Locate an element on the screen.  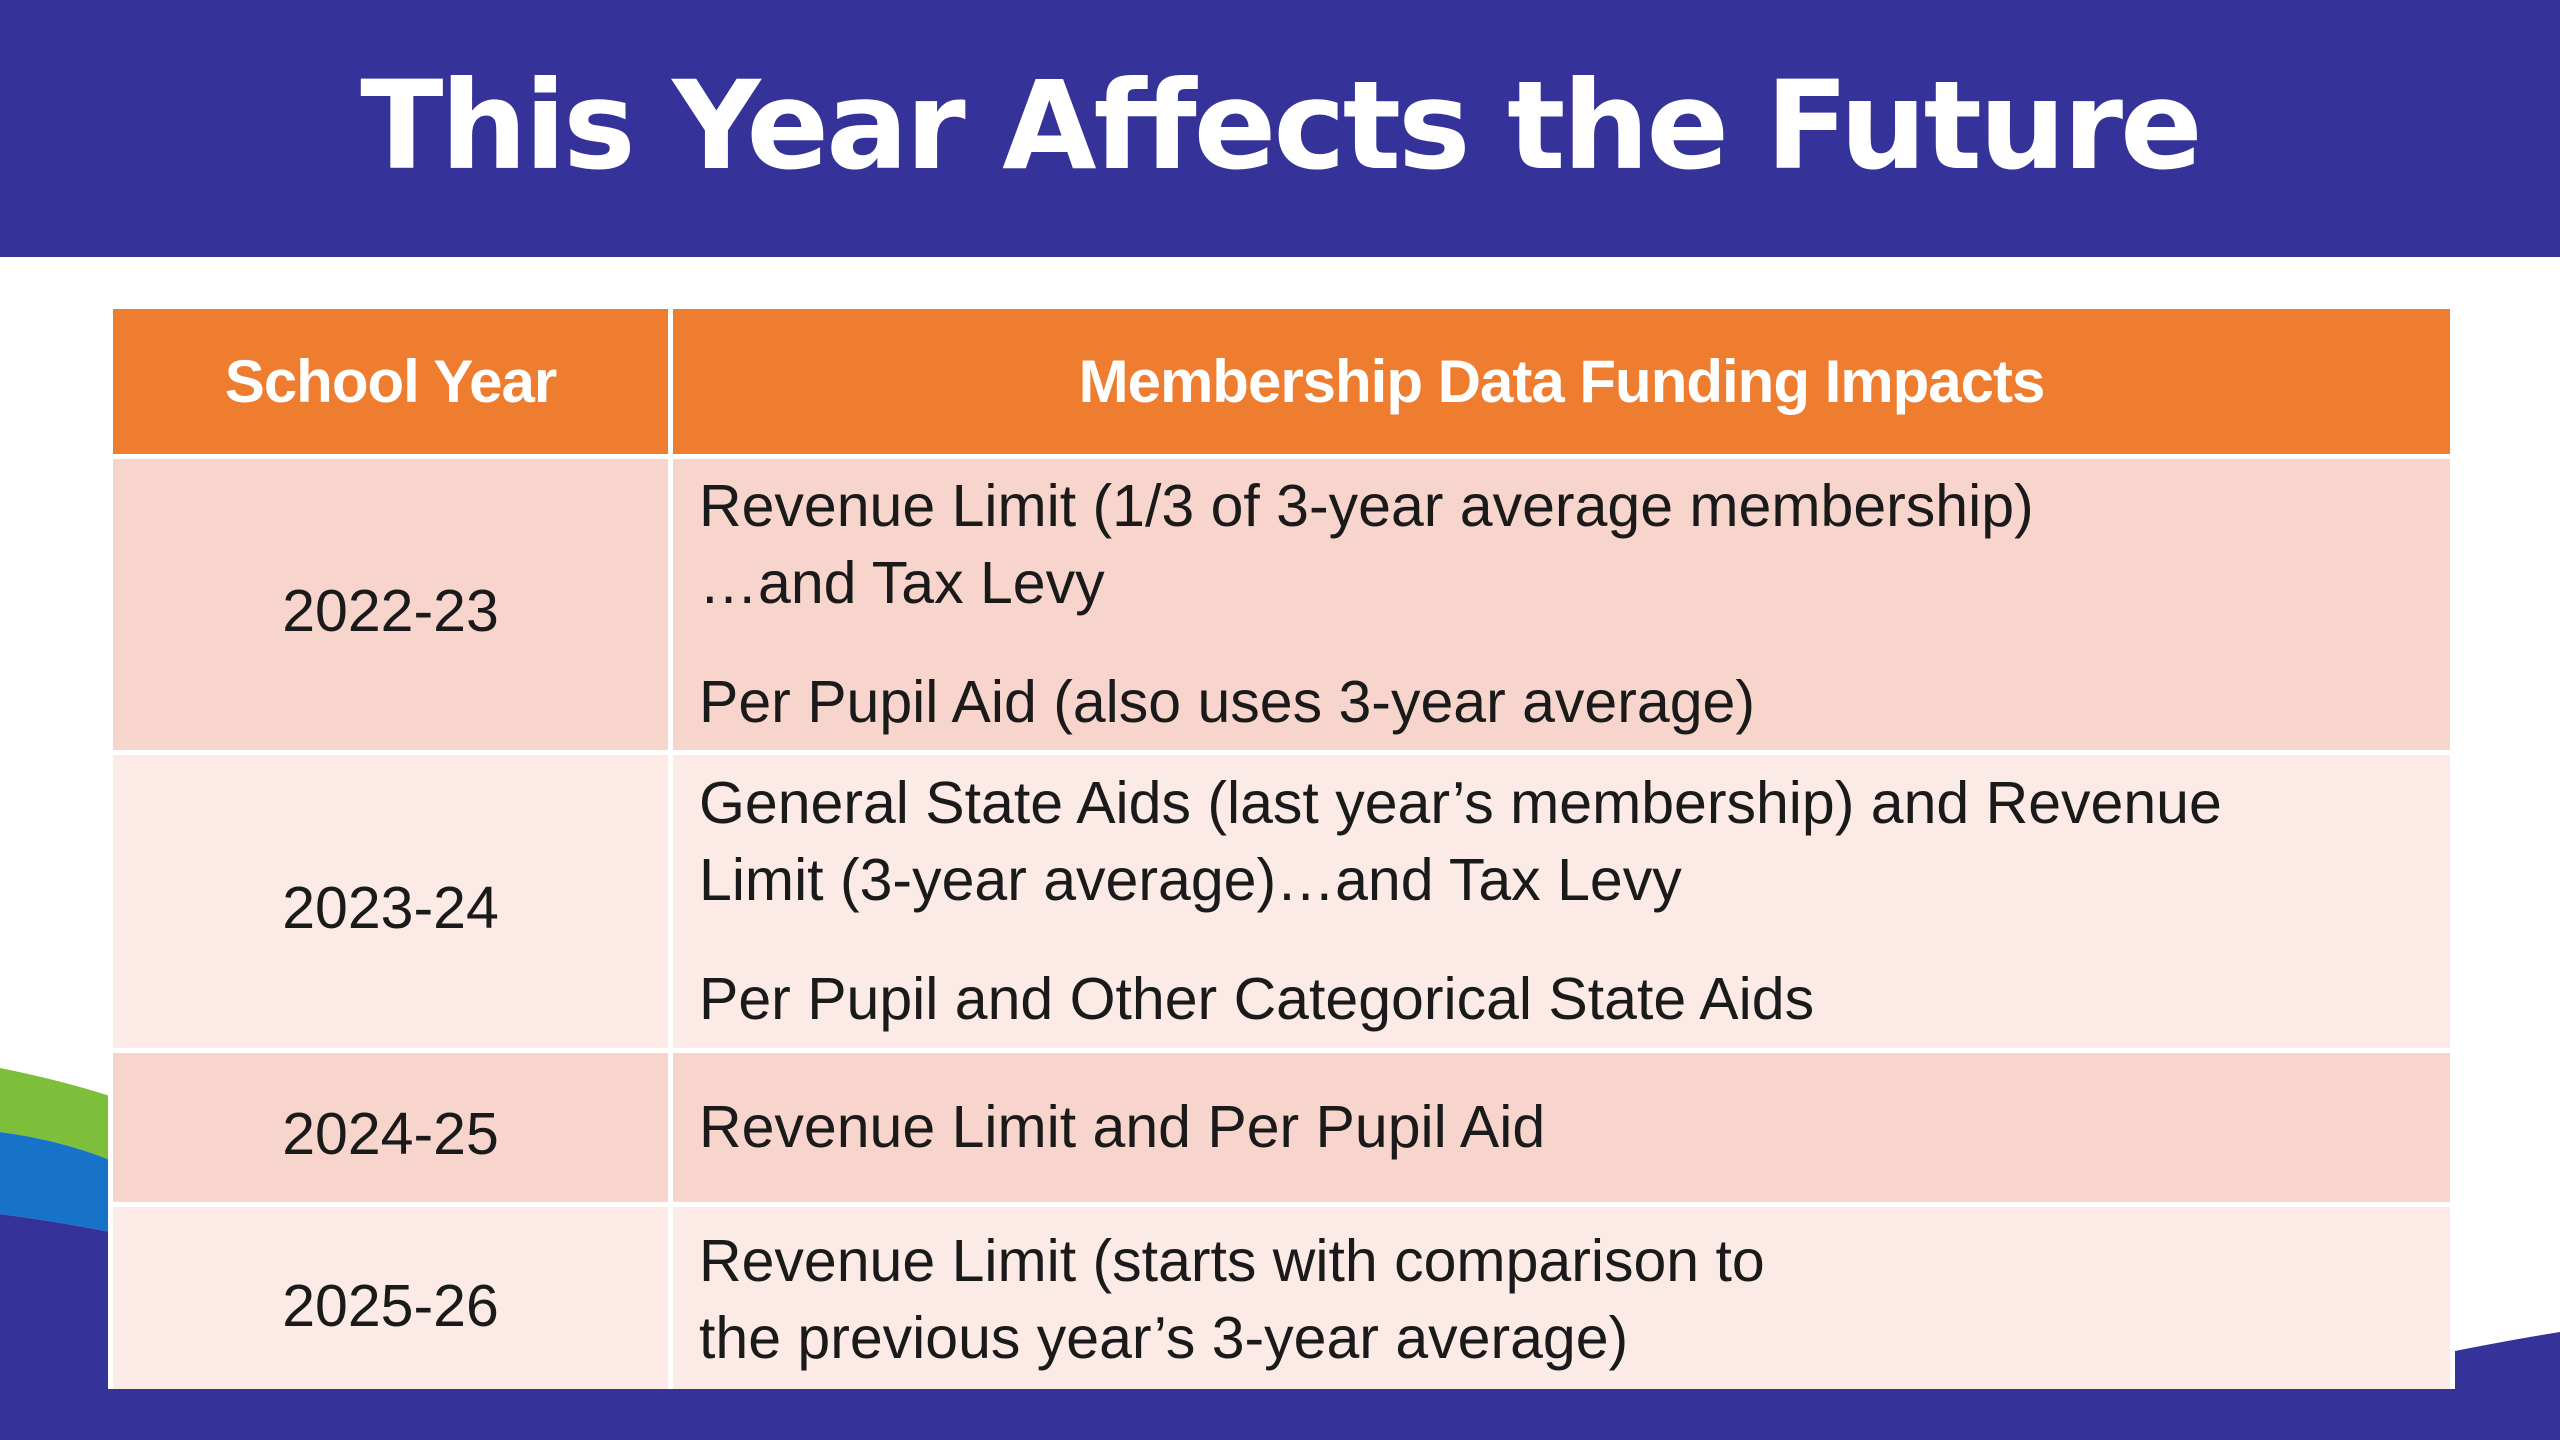
table-row: 2024-25 Revenue Limit and Per Pupil Aid is located at coordinates (1281, 1127).